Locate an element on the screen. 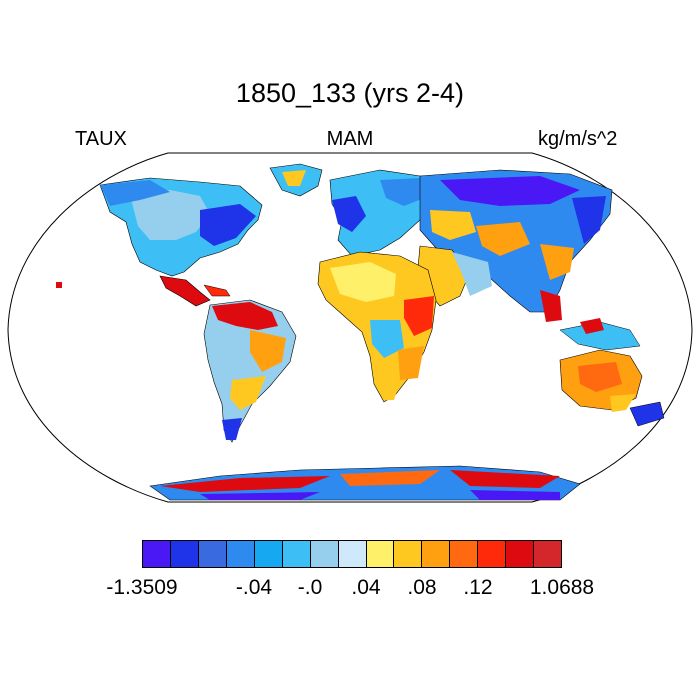 The image size is (700, 700). colorbar-tick-label: -.04 is located at coordinates (254, 587).